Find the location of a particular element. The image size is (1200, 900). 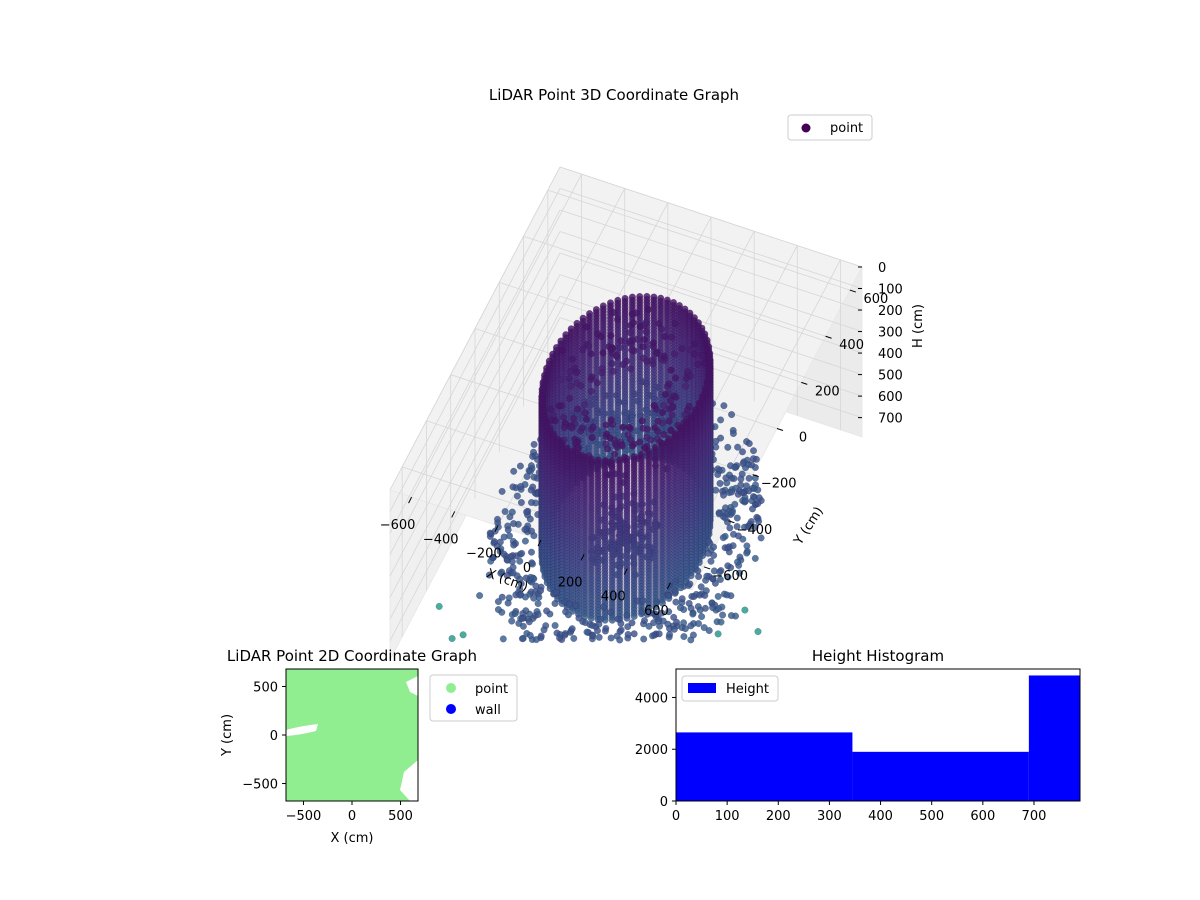

point-fill-area is located at coordinates (352, 735).